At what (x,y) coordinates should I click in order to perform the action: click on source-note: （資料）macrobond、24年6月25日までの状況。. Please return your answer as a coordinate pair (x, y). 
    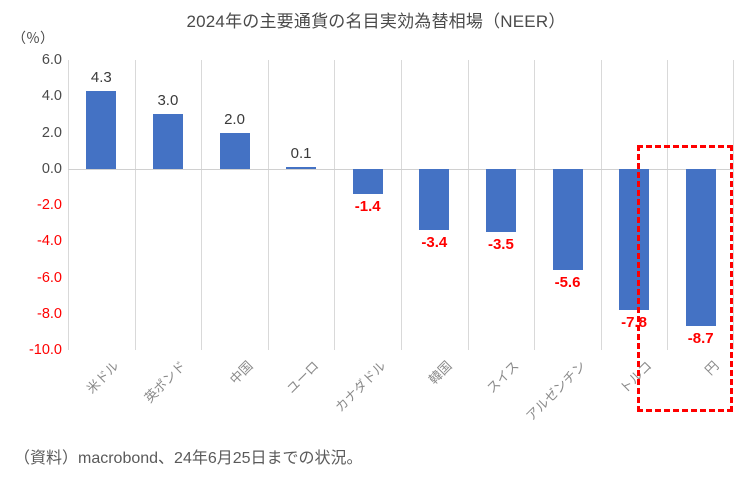
    Looking at the image, I should click on (188, 458).